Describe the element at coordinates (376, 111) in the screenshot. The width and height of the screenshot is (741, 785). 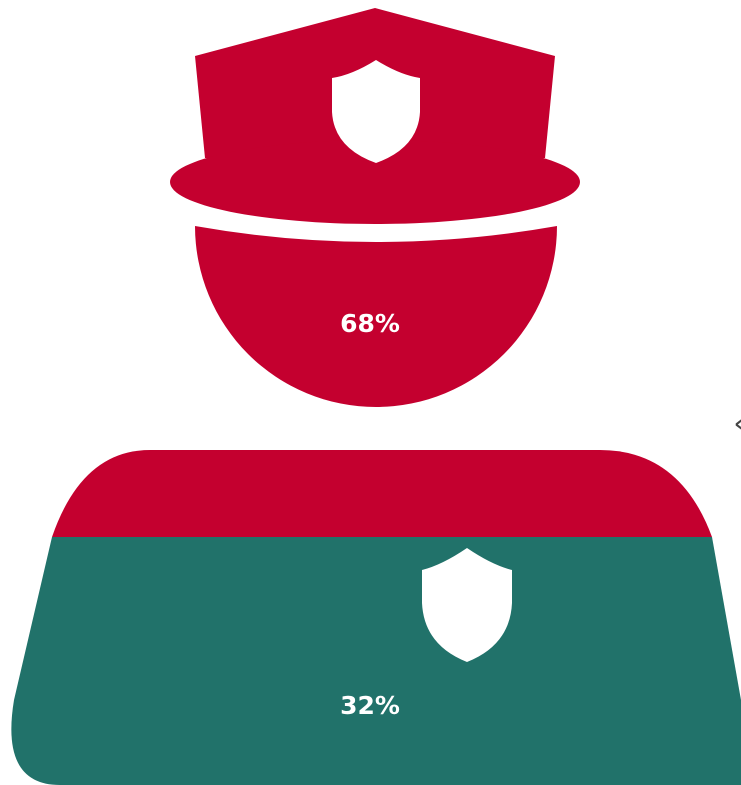
I see `hat-badge` at that location.